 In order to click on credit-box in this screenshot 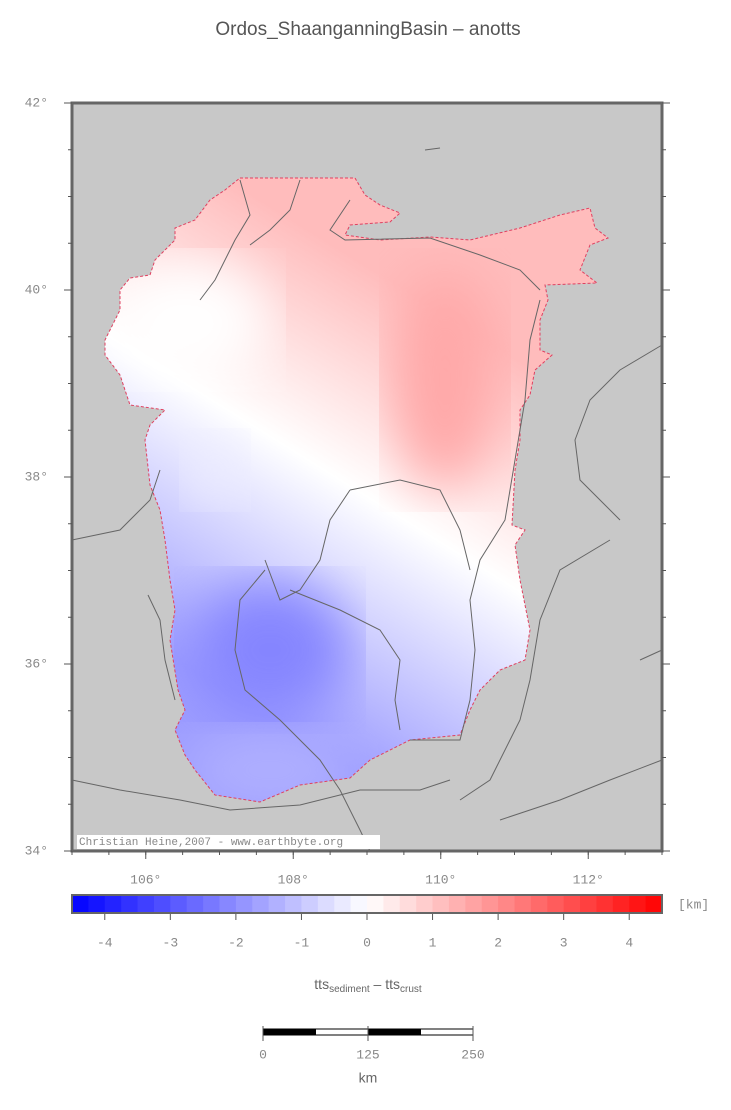, I will do `click(228, 842)`.